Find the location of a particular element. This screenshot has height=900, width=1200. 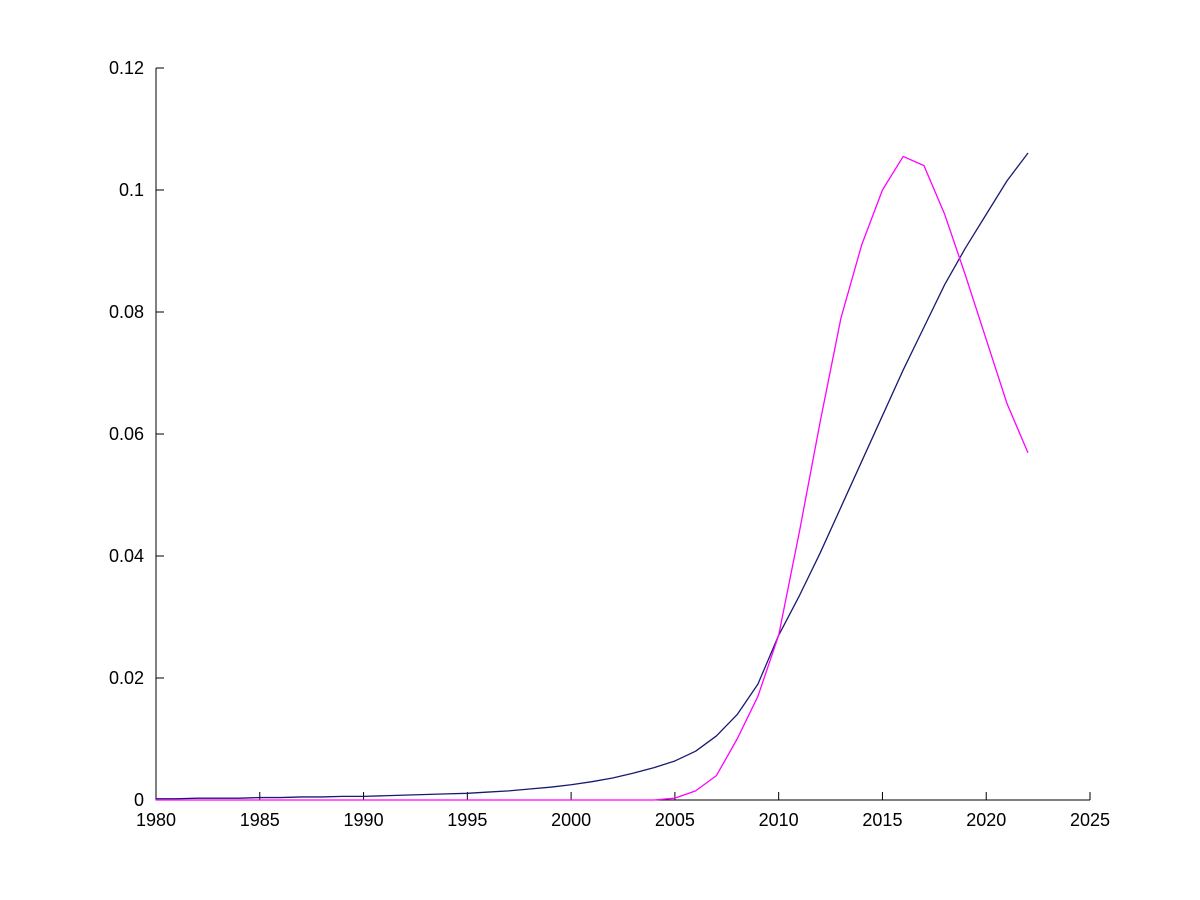

x-tick-label: 2020 is located at coordinates (986, 820).